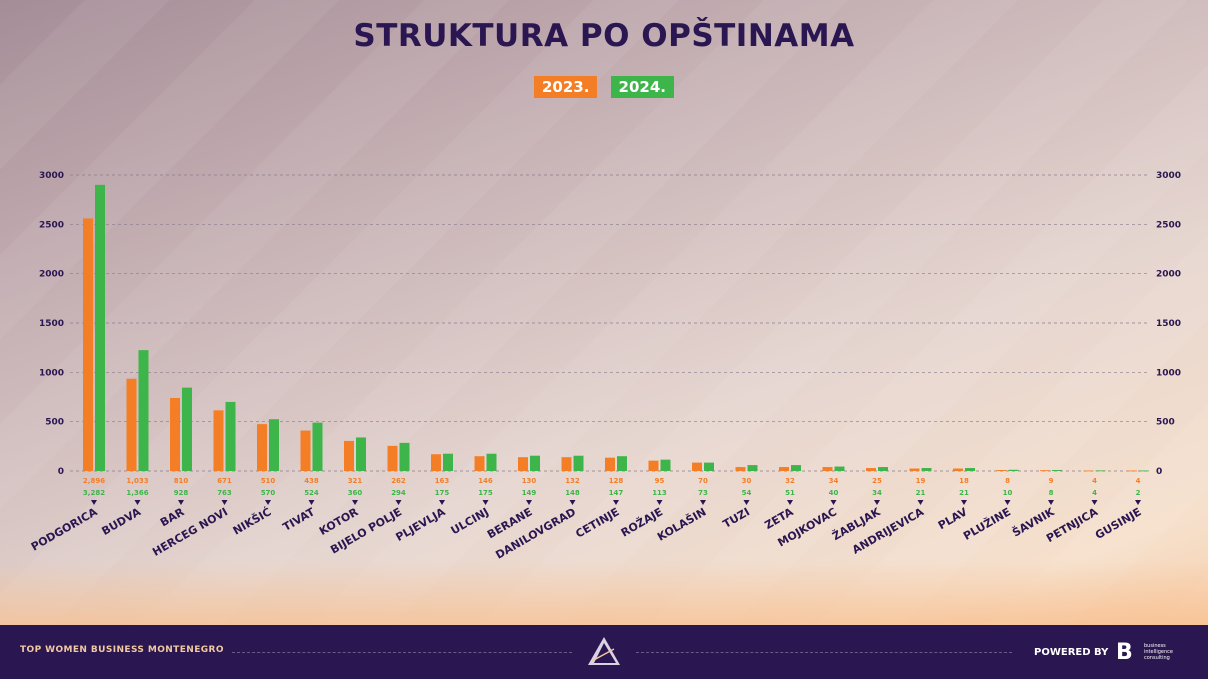  I want to click on y-tick-label-right: 1000, so click(1168, 373).